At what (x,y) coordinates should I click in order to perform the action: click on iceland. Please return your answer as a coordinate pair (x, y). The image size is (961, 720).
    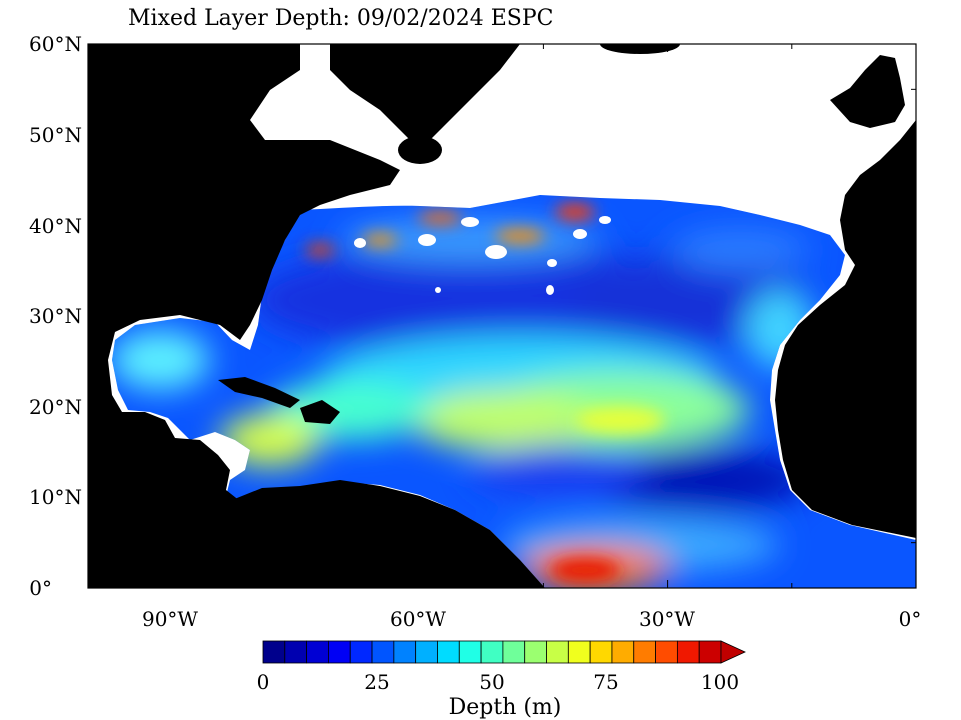
    Looking at the image, I should click on (640, 49).